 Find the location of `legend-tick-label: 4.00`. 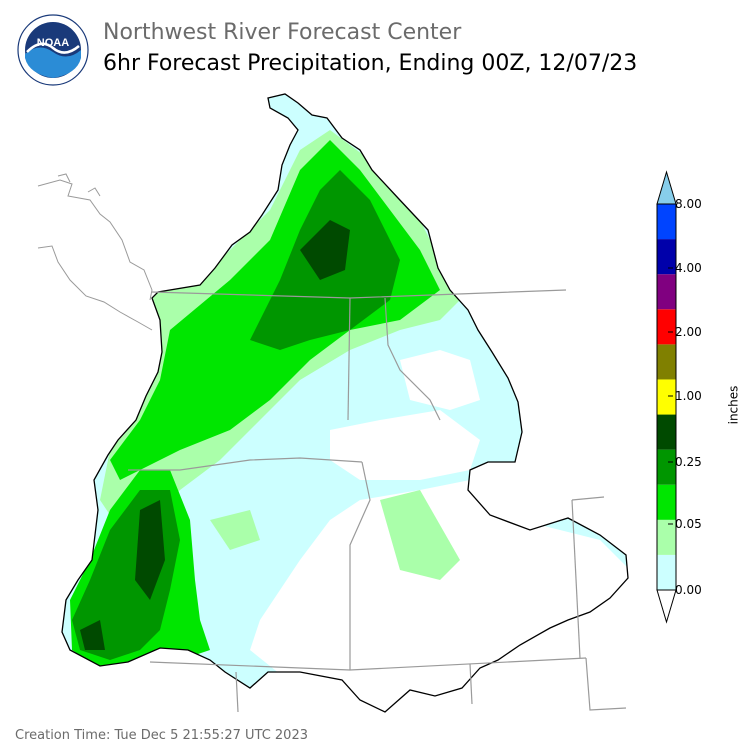

legend-tick-label: 4.00 is located at coordinates (688, 268).